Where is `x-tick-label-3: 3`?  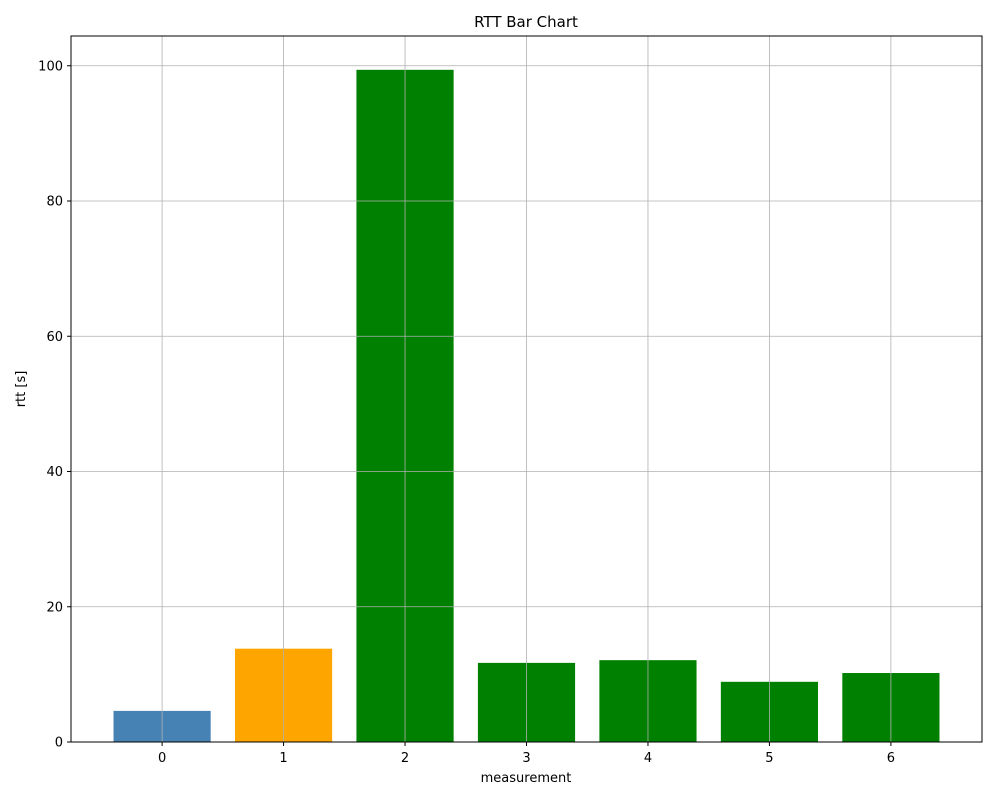 x-tick-label-3: 3 is located at coordinates (526, 758).